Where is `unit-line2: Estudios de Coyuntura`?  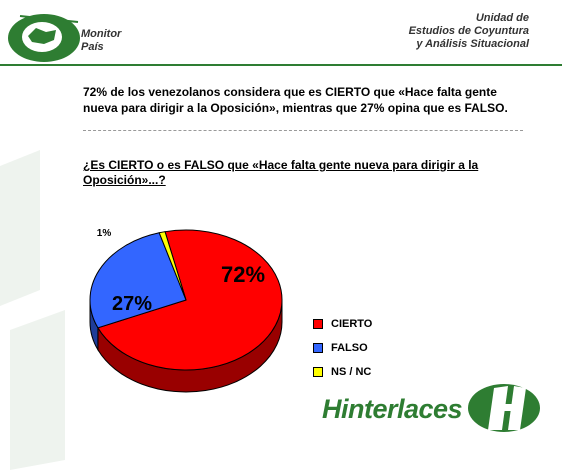
unit-line2: Estudios de Coyuntura is located at coordinates (468, 31).